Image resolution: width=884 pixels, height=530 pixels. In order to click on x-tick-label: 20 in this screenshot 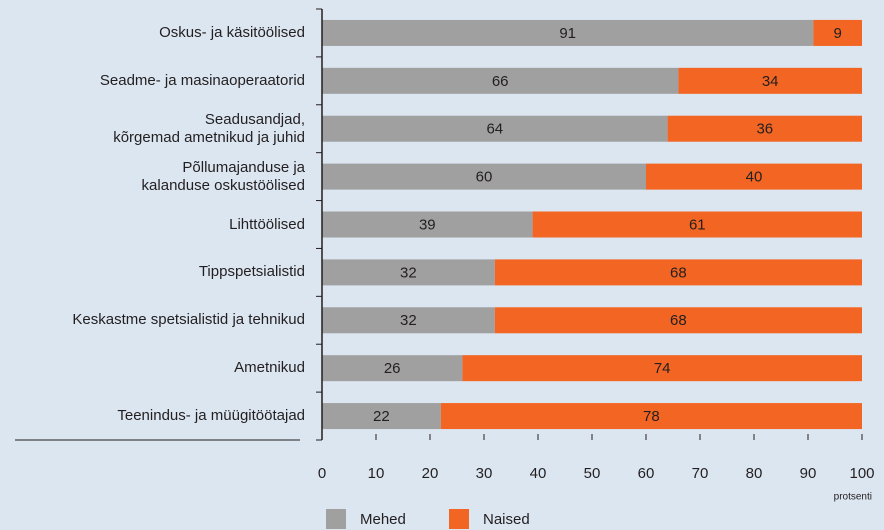, I will do `click(430, 473)`.